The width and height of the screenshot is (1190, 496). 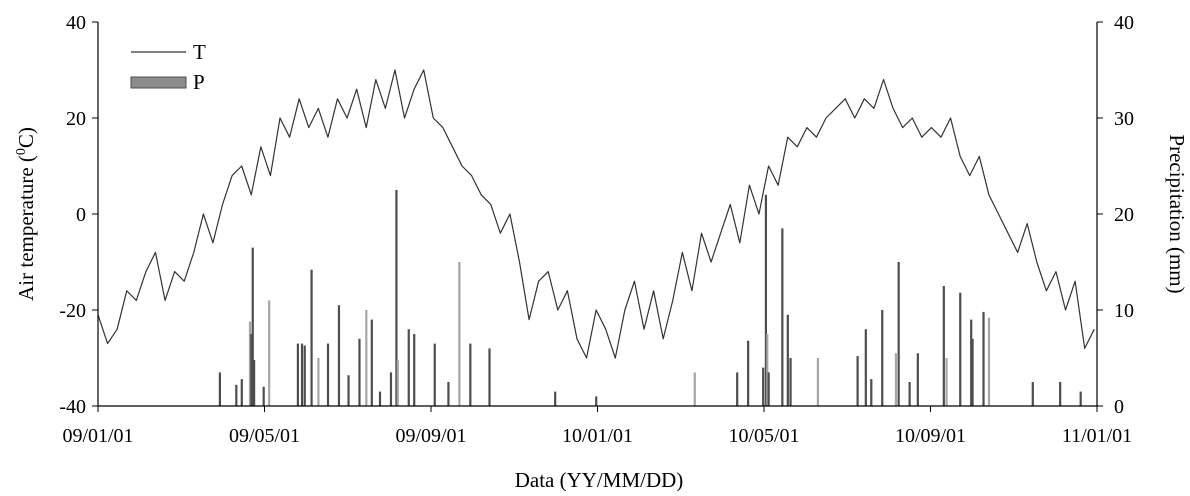 What do you see at coordinates (97, 436) in the screenshot?
I see `x-tick-label: 09/01/01` at bounding box center [97, 436].